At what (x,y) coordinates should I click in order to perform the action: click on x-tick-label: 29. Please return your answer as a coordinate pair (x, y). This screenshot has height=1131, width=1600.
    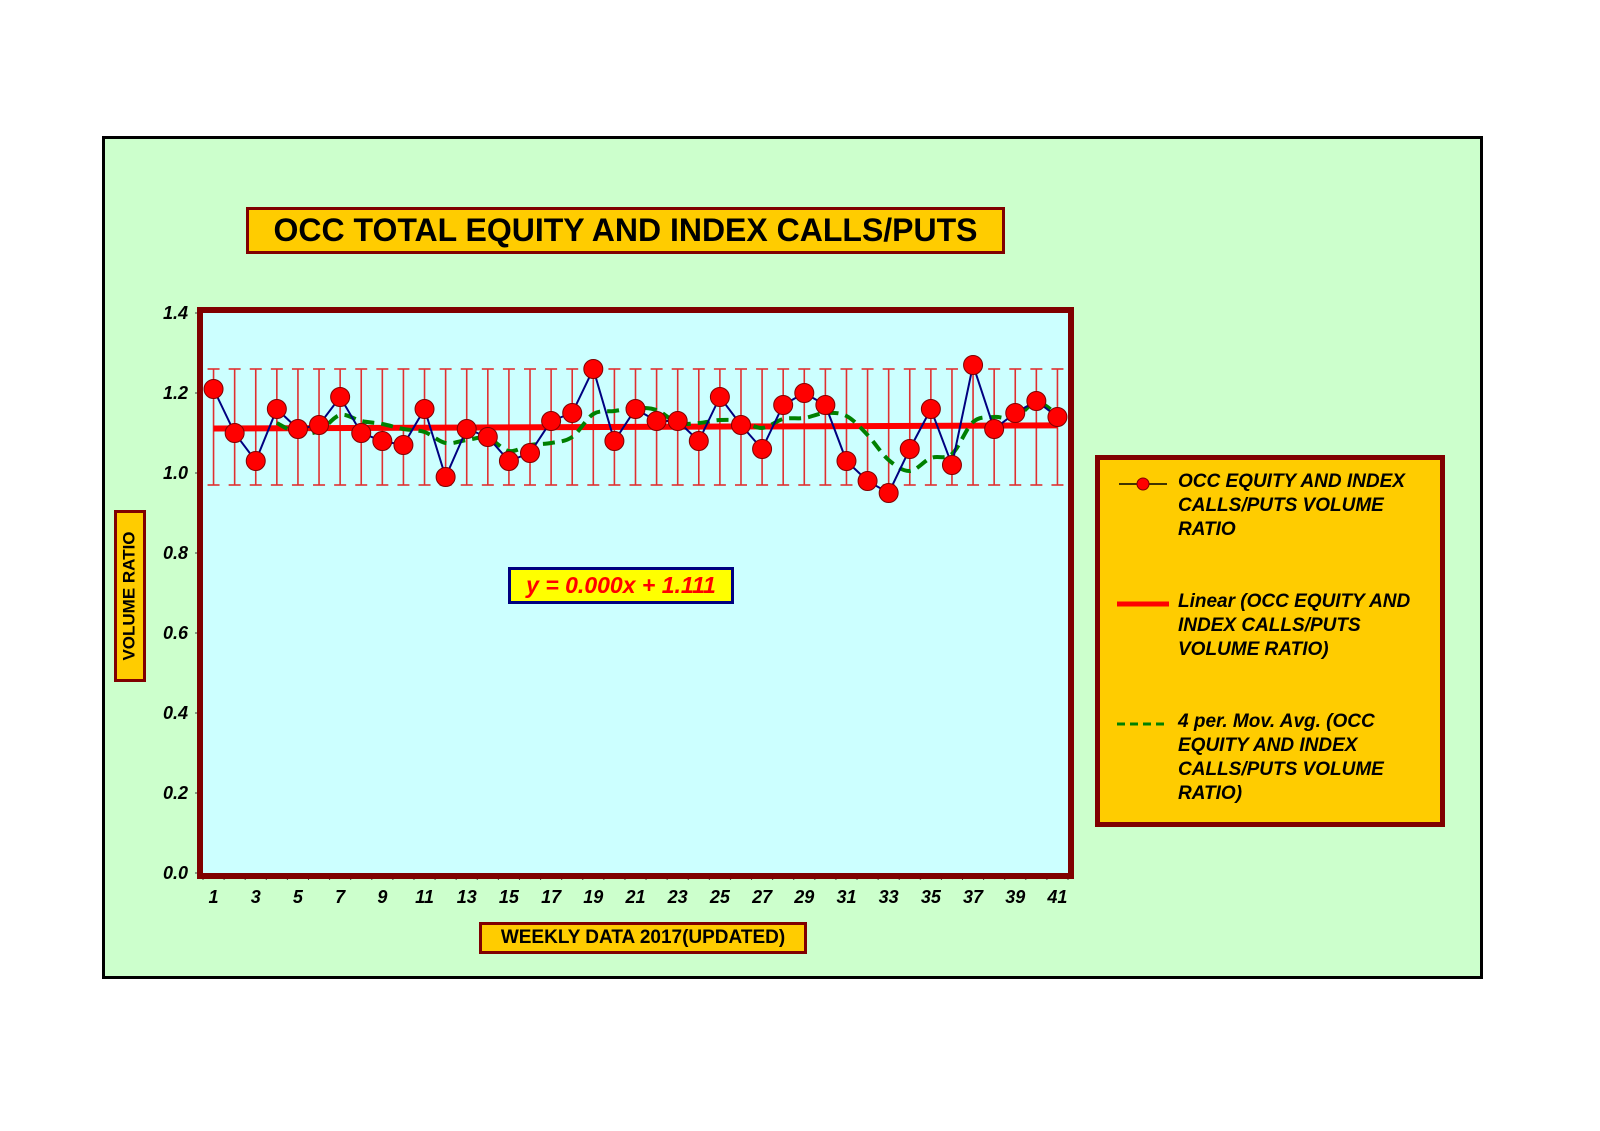
    Looking at the image, I should click on (803, 897).